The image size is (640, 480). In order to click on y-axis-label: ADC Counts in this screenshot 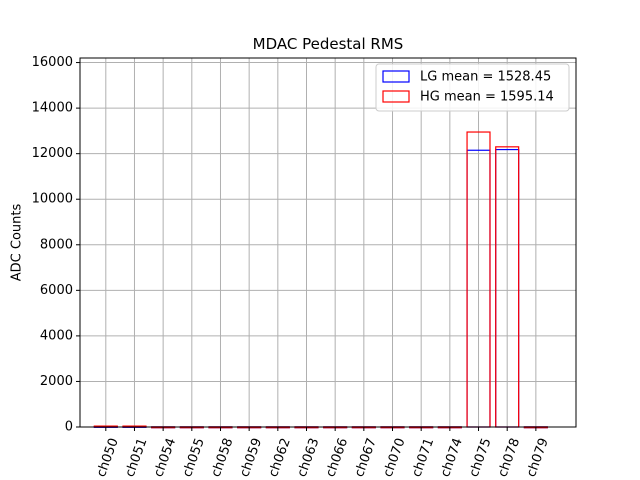, I will do `click(17, 243)`.